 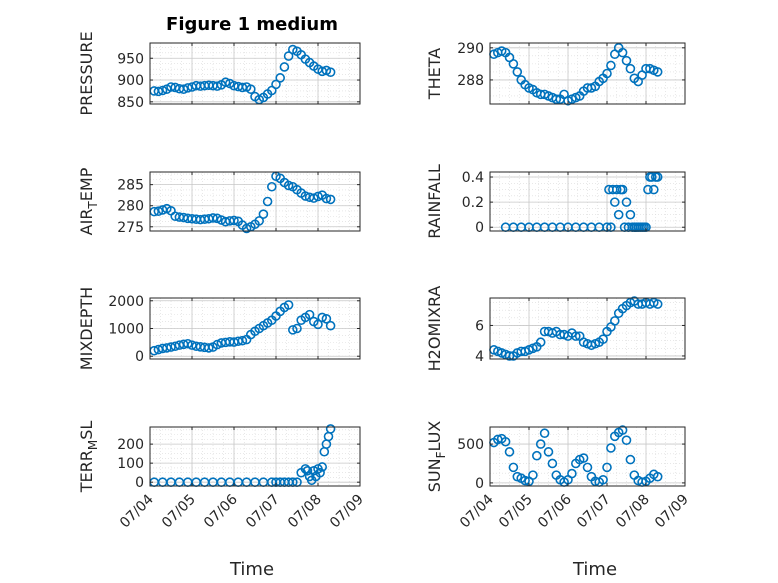 What do you see at coordinates (252, 24) in the screenshot?
I see `figure-title: Figure 1 medium` at bounding box center [252, 24].